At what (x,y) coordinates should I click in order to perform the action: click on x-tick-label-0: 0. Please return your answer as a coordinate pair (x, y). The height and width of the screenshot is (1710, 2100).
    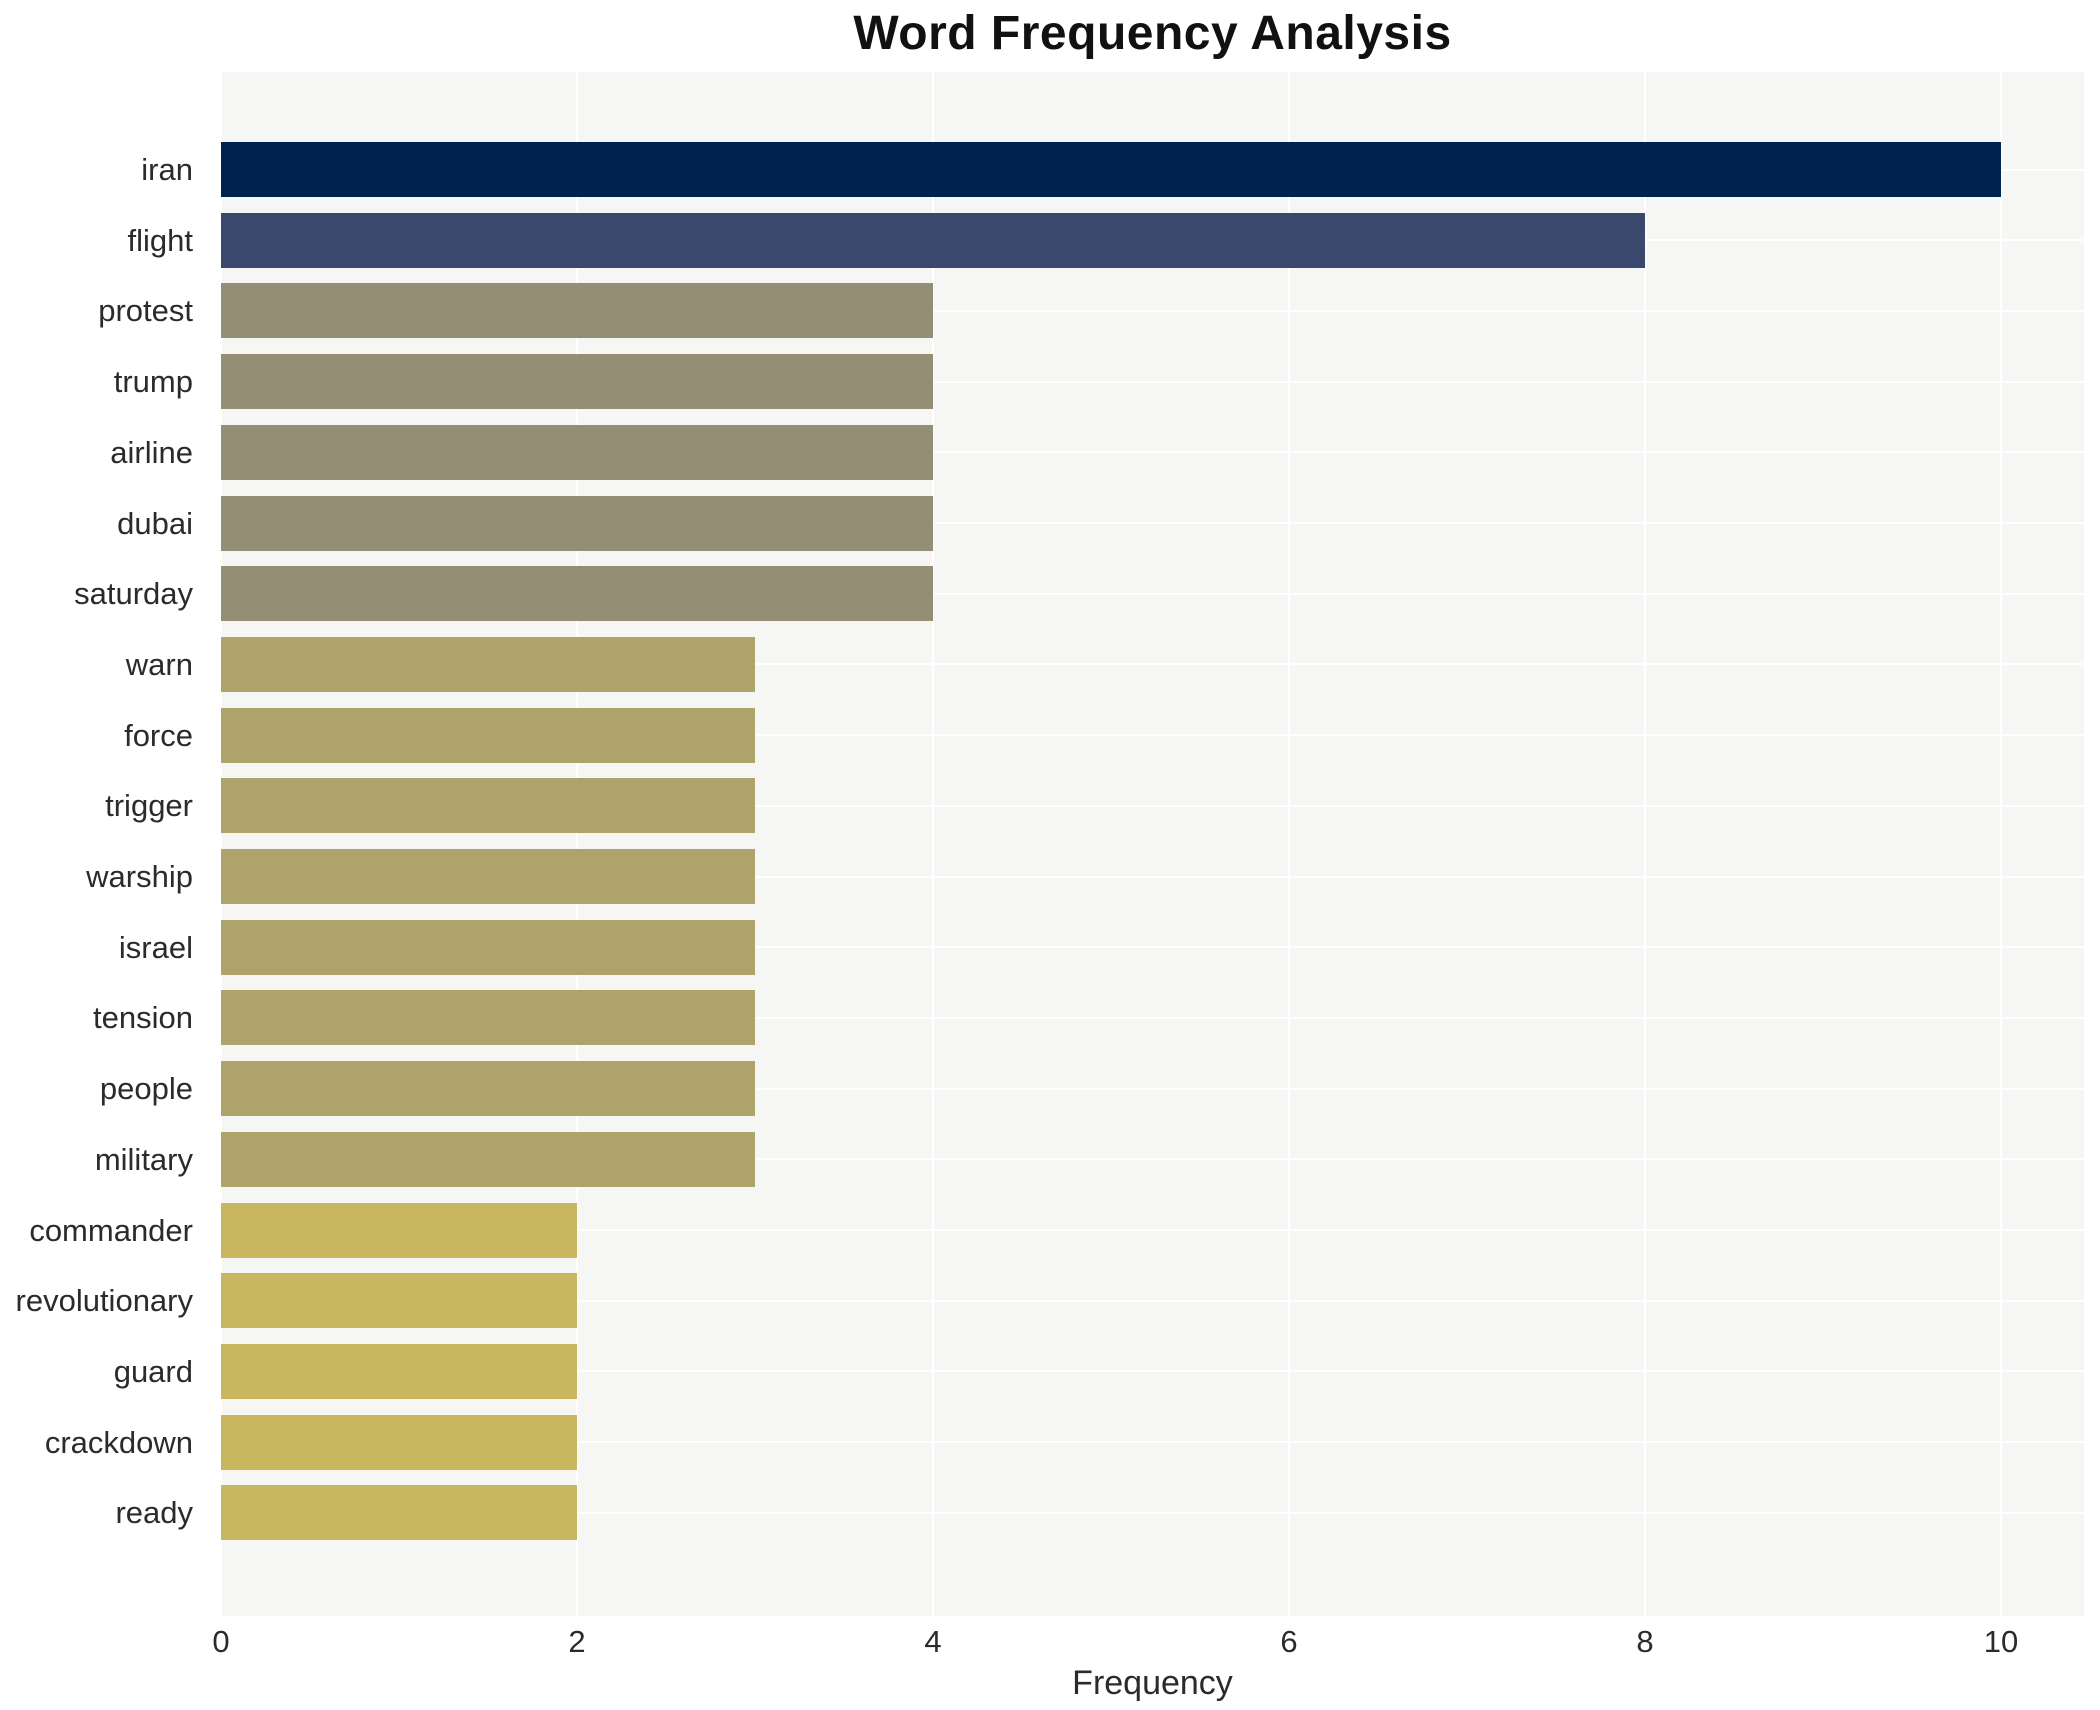
    Looking at the image, I should click on (221, 1641).